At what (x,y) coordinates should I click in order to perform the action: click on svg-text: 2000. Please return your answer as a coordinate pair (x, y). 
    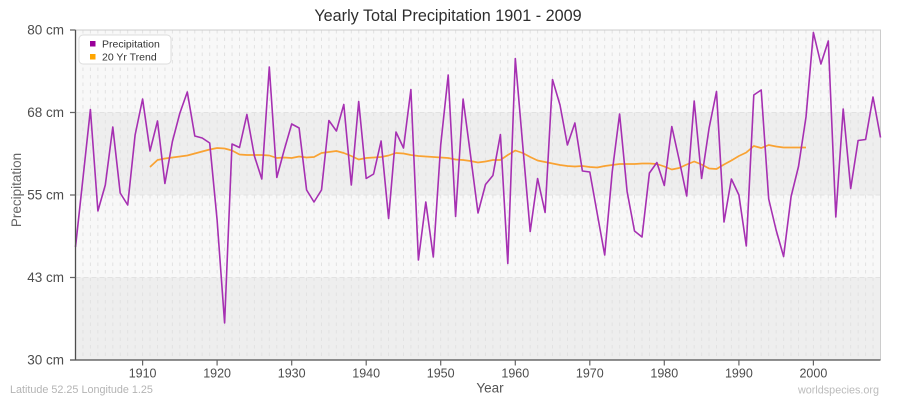
    Looking at the image, I should click on (813, 374).